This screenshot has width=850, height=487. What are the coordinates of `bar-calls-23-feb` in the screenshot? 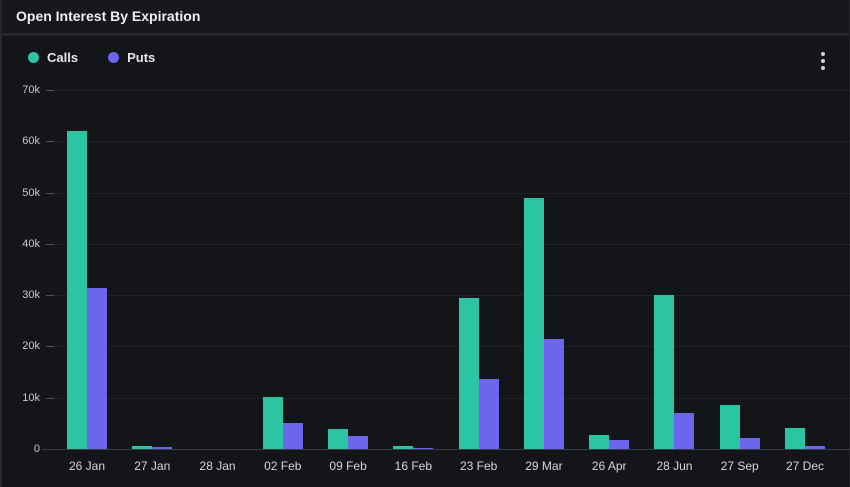 It's located at (468, 373).